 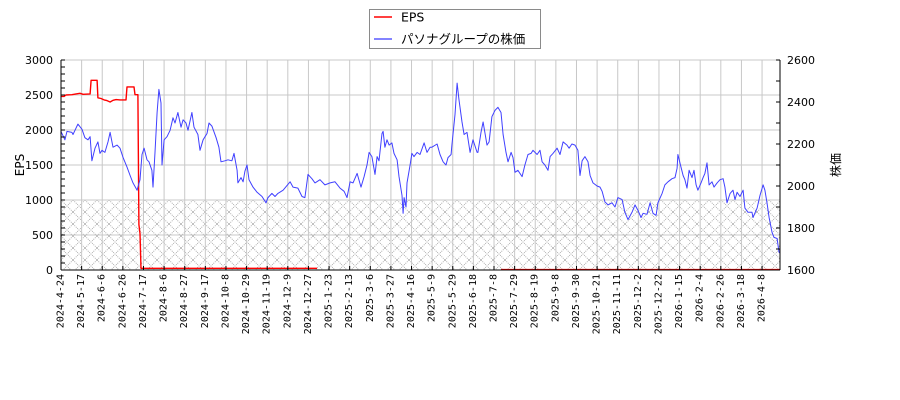 What do you see at coordinates (49, 270) in the screenshot?
I see `y-tick-label-left: 0` at bounding box center [49, 270].